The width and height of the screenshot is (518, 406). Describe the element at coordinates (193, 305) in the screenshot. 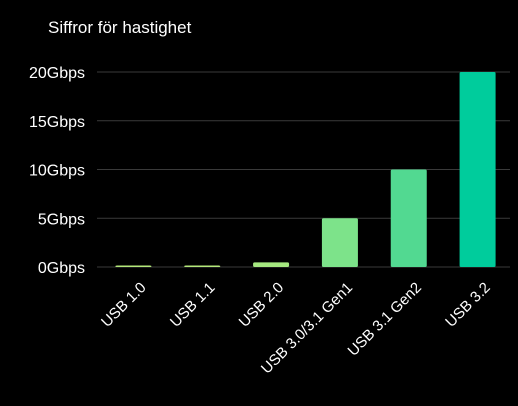

I see `x-tick-label: USB 1.1` at that location.